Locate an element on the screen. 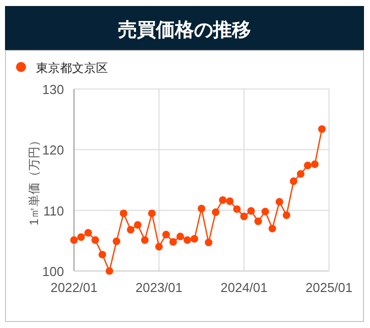 Image resolution: width=370 pixels, height=328 pixels. x-tick-label: 2022/01 is located at coordinates (74, 287).